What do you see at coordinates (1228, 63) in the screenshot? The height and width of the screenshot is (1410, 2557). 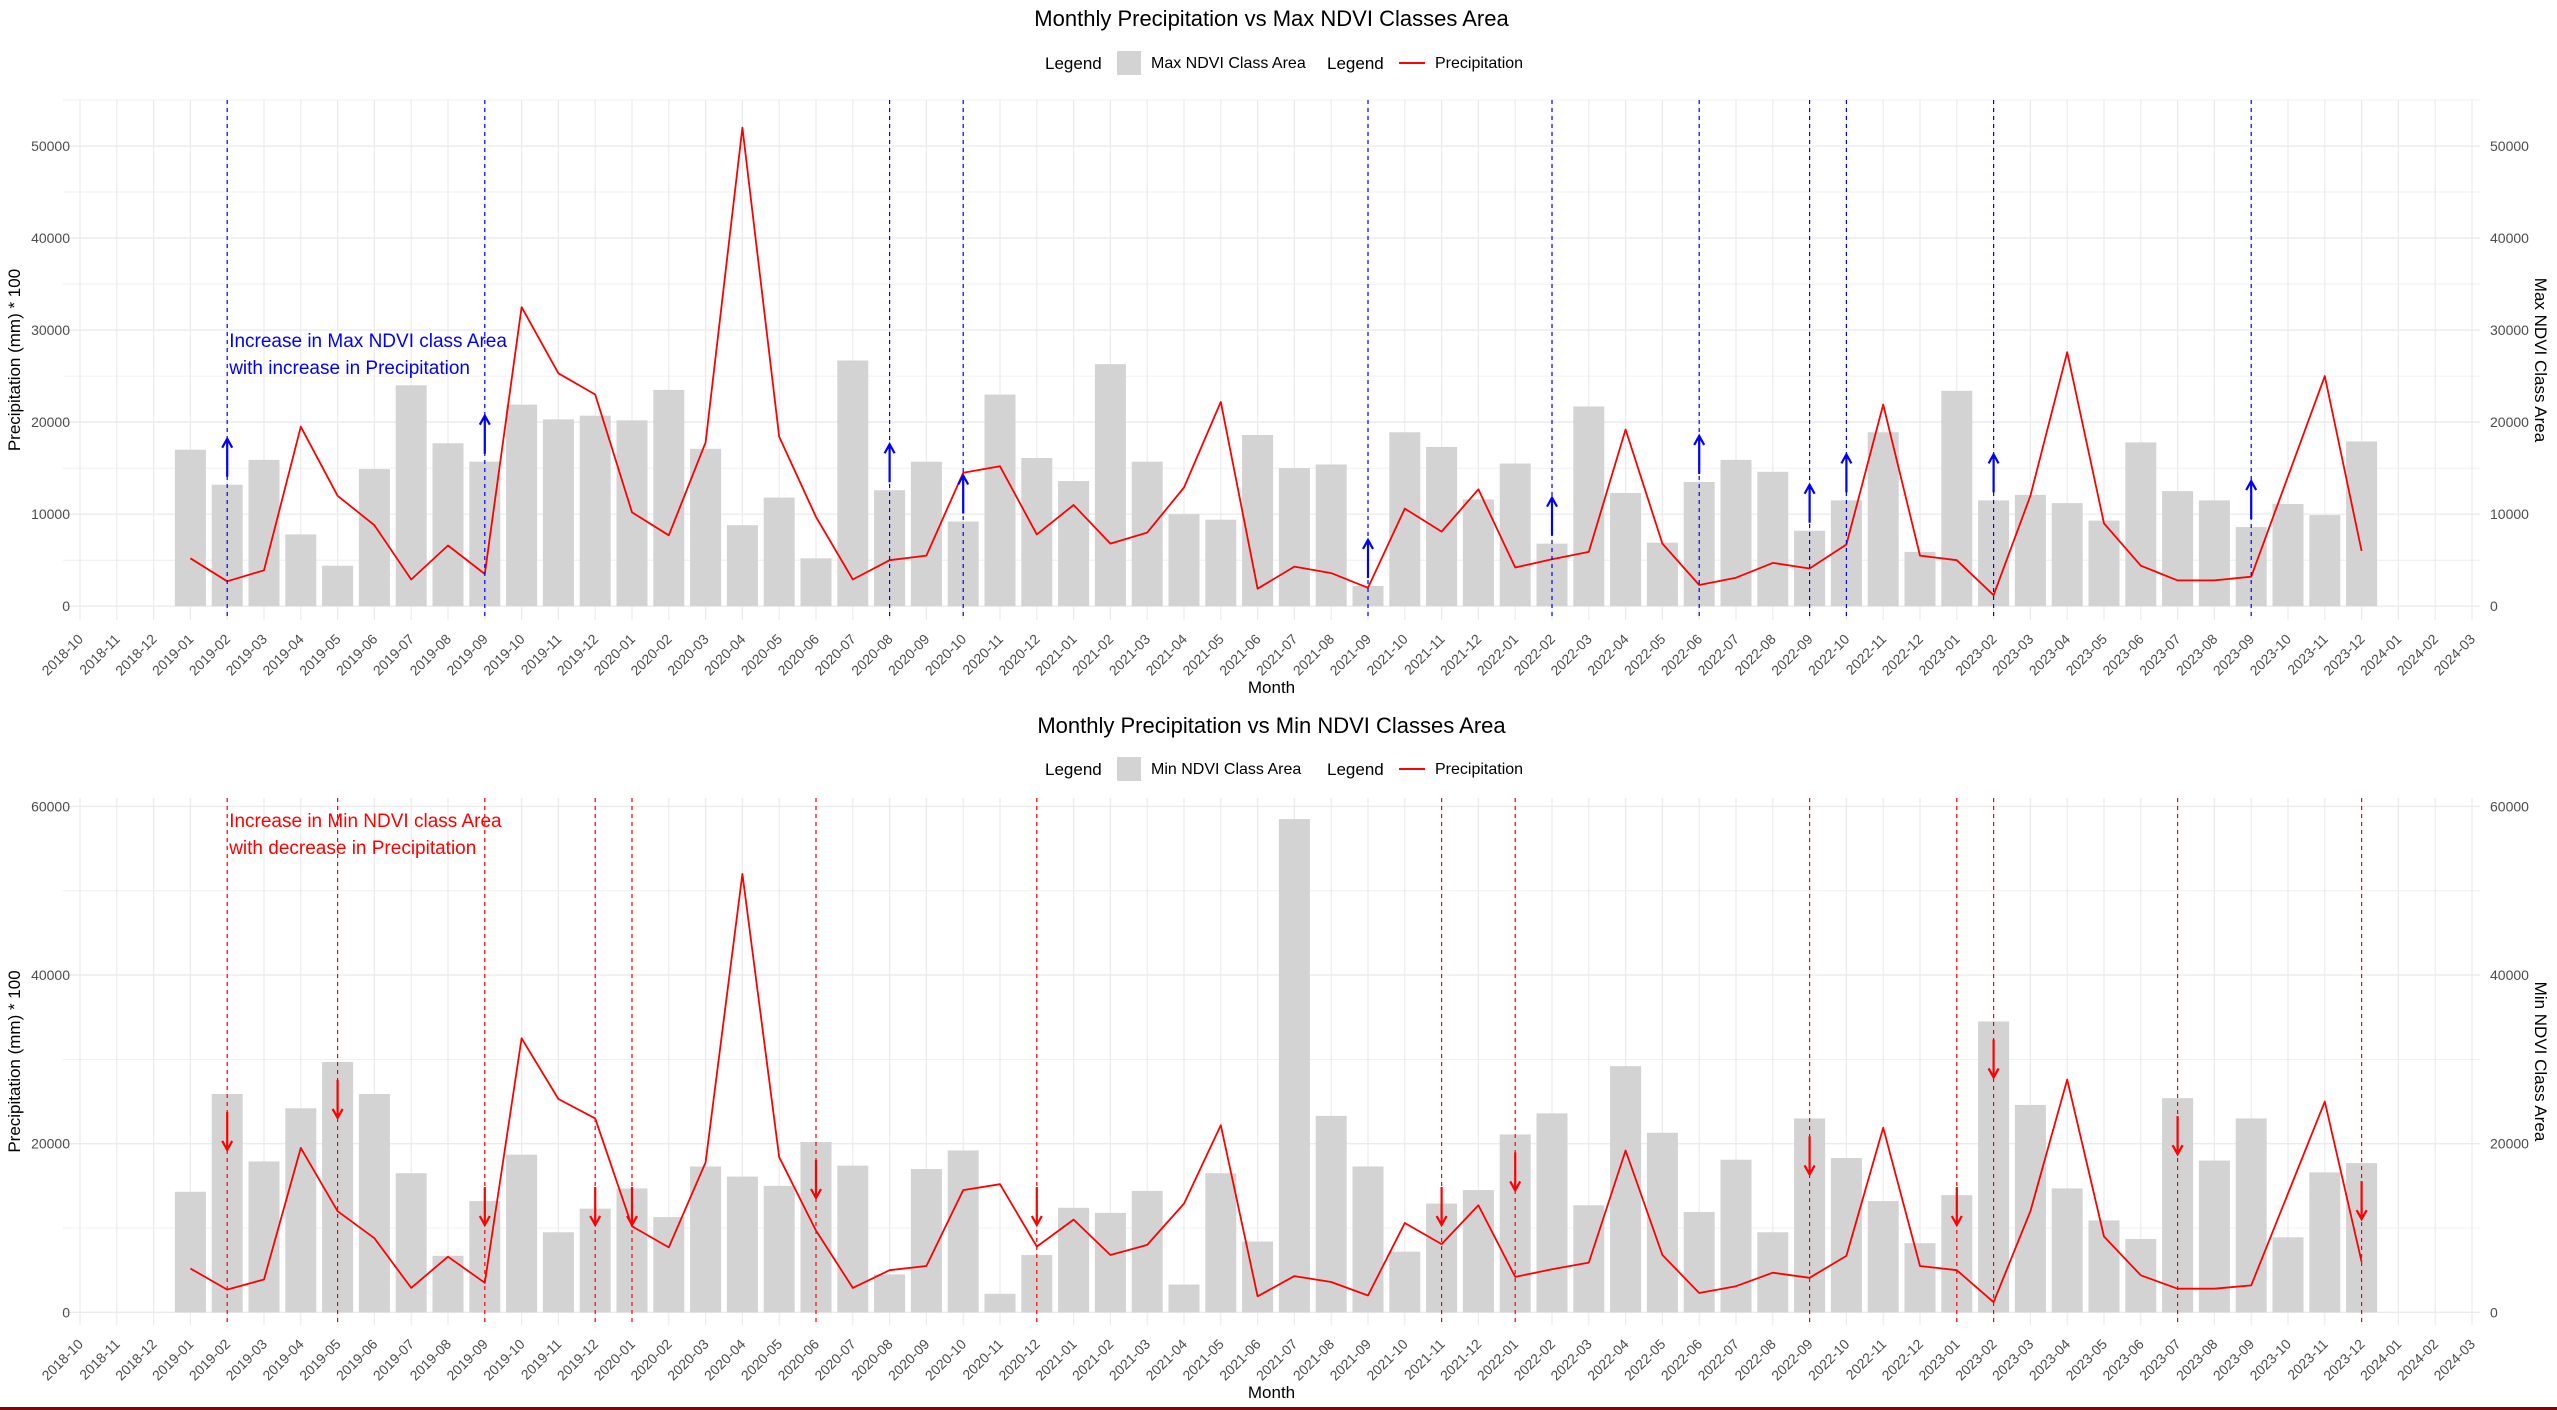 I see `legend-bar-label: Max NDVI Class Area` at bounding box center [1228, 63].